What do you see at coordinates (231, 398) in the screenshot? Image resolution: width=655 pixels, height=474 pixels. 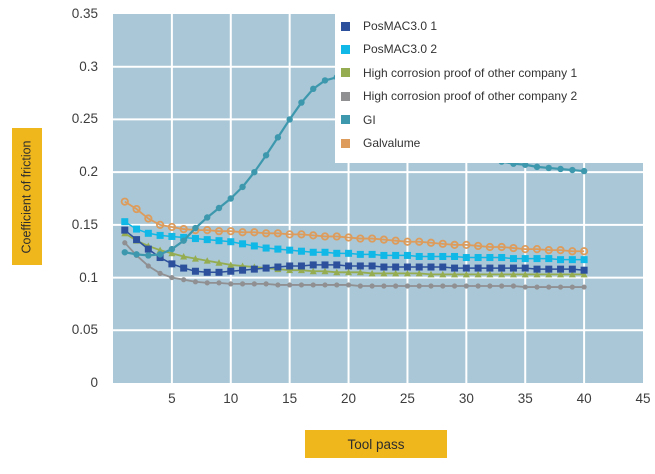 I see `x-tick-label: 10` at bounding box center [231, 398].